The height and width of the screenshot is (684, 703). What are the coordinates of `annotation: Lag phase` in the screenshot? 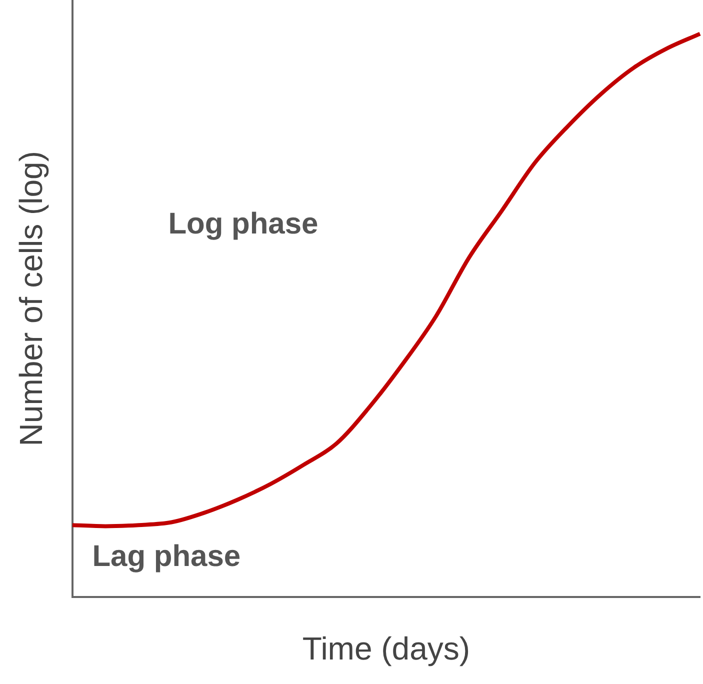 It's located at (166, 557).